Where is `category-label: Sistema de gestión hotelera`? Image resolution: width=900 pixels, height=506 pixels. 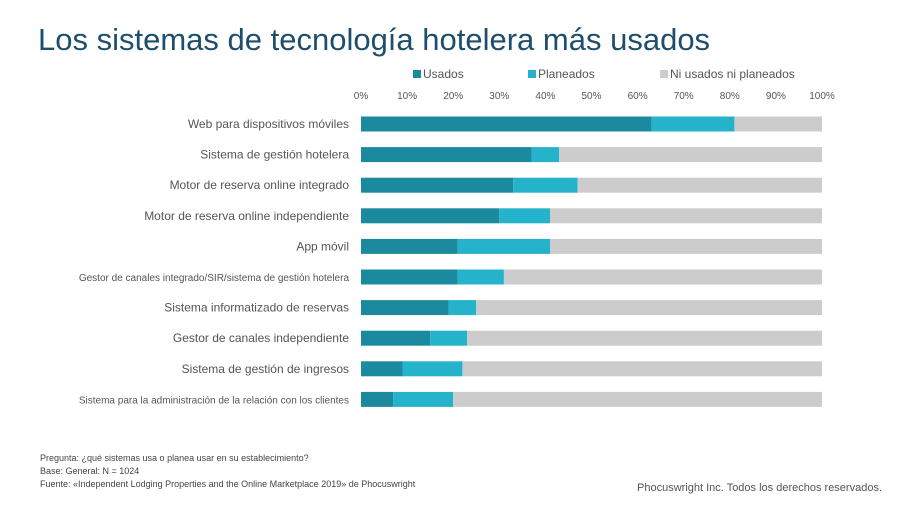 category-label: Sistema de gestión hotelera is located at coordinates (274, 155).